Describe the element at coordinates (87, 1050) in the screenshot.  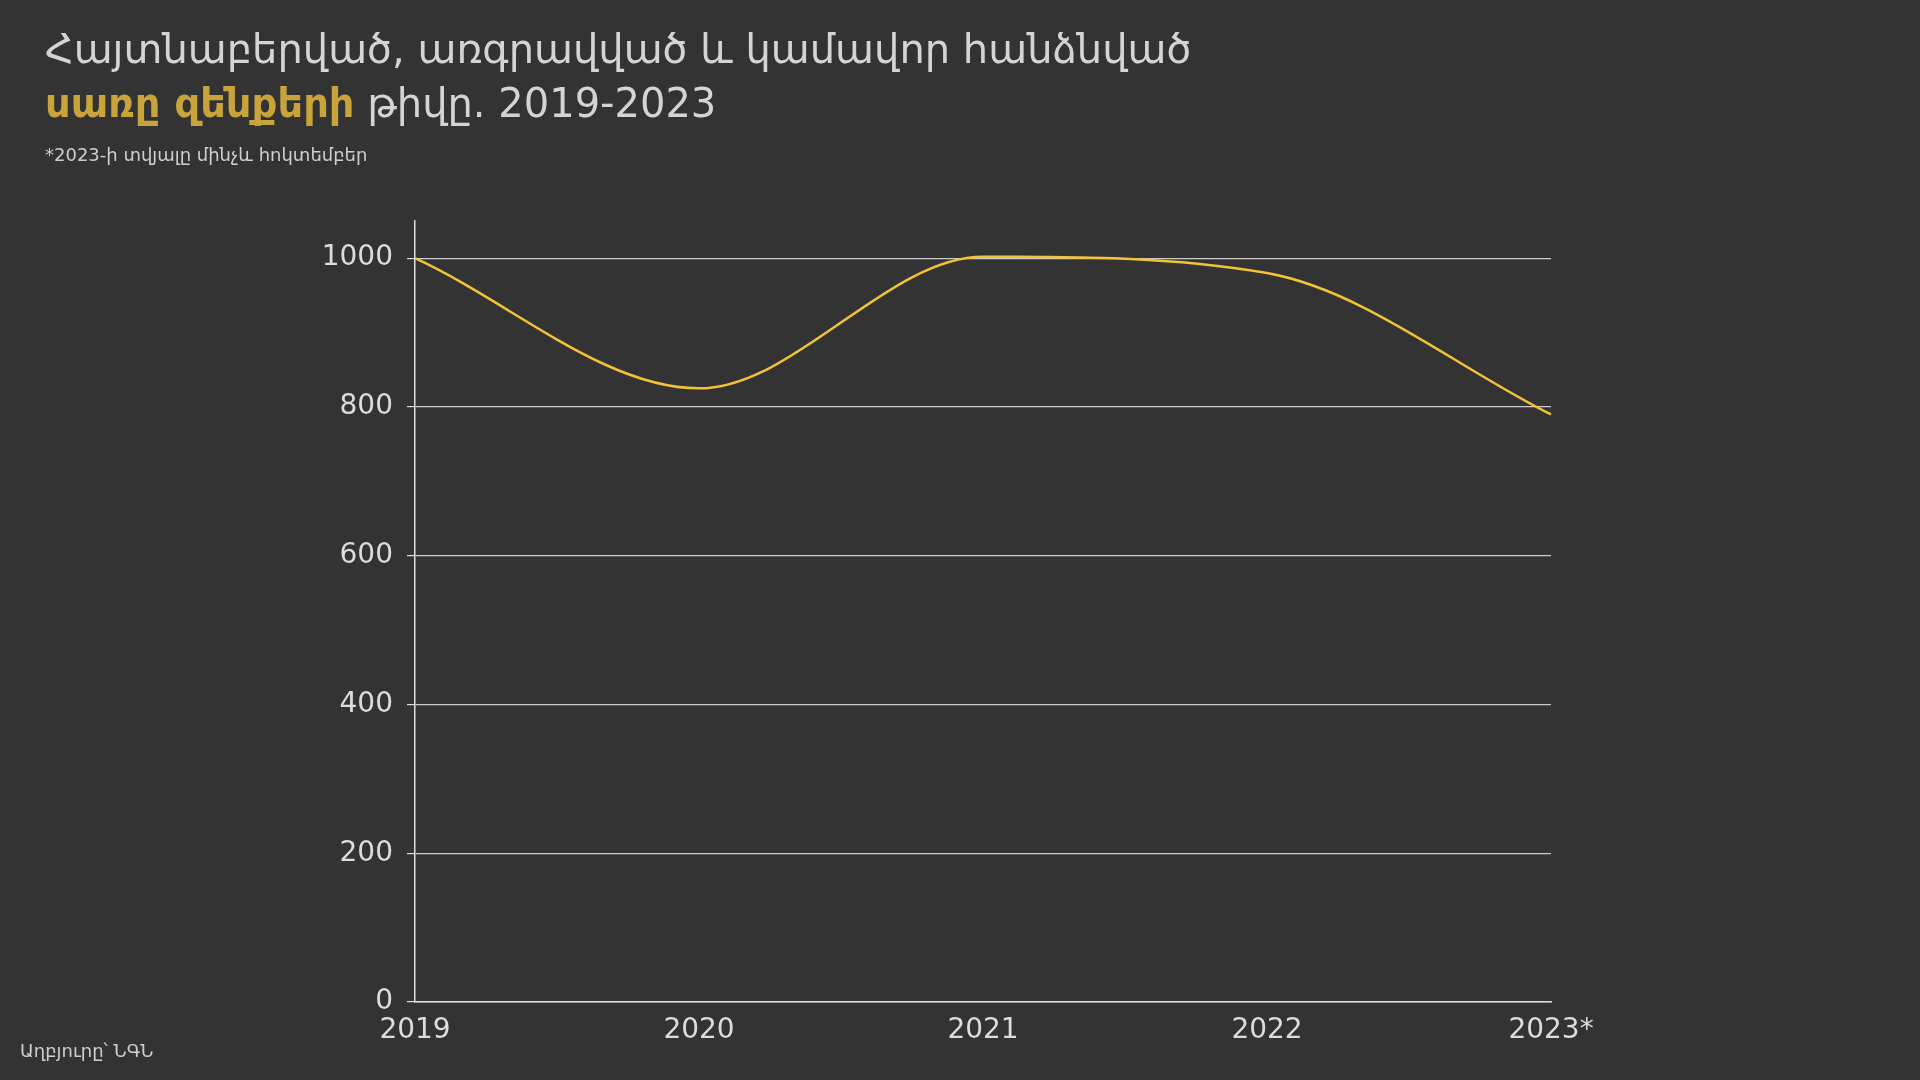
I see `text: Աղբյուրը՝ ՆԳՆ` at that location.